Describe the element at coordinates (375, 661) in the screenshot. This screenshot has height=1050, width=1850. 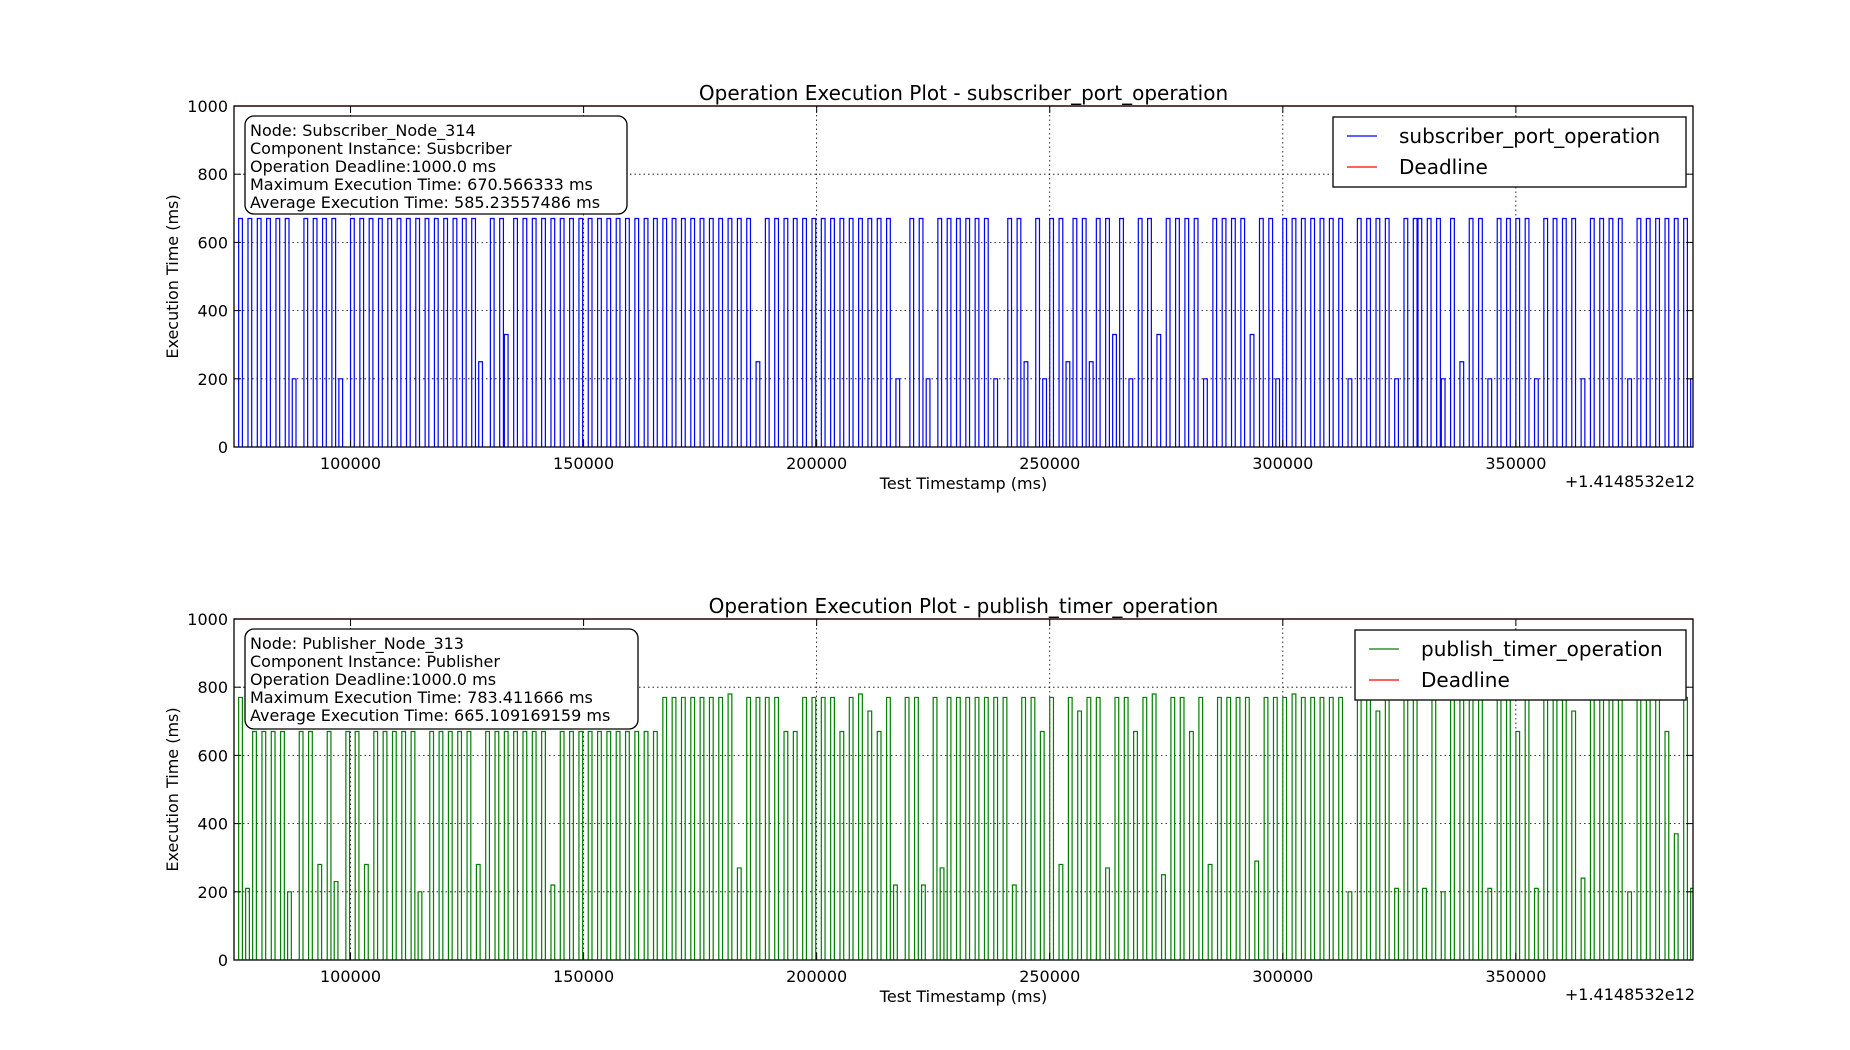
I see `info-component: Component Instance: Publisher` at that location.